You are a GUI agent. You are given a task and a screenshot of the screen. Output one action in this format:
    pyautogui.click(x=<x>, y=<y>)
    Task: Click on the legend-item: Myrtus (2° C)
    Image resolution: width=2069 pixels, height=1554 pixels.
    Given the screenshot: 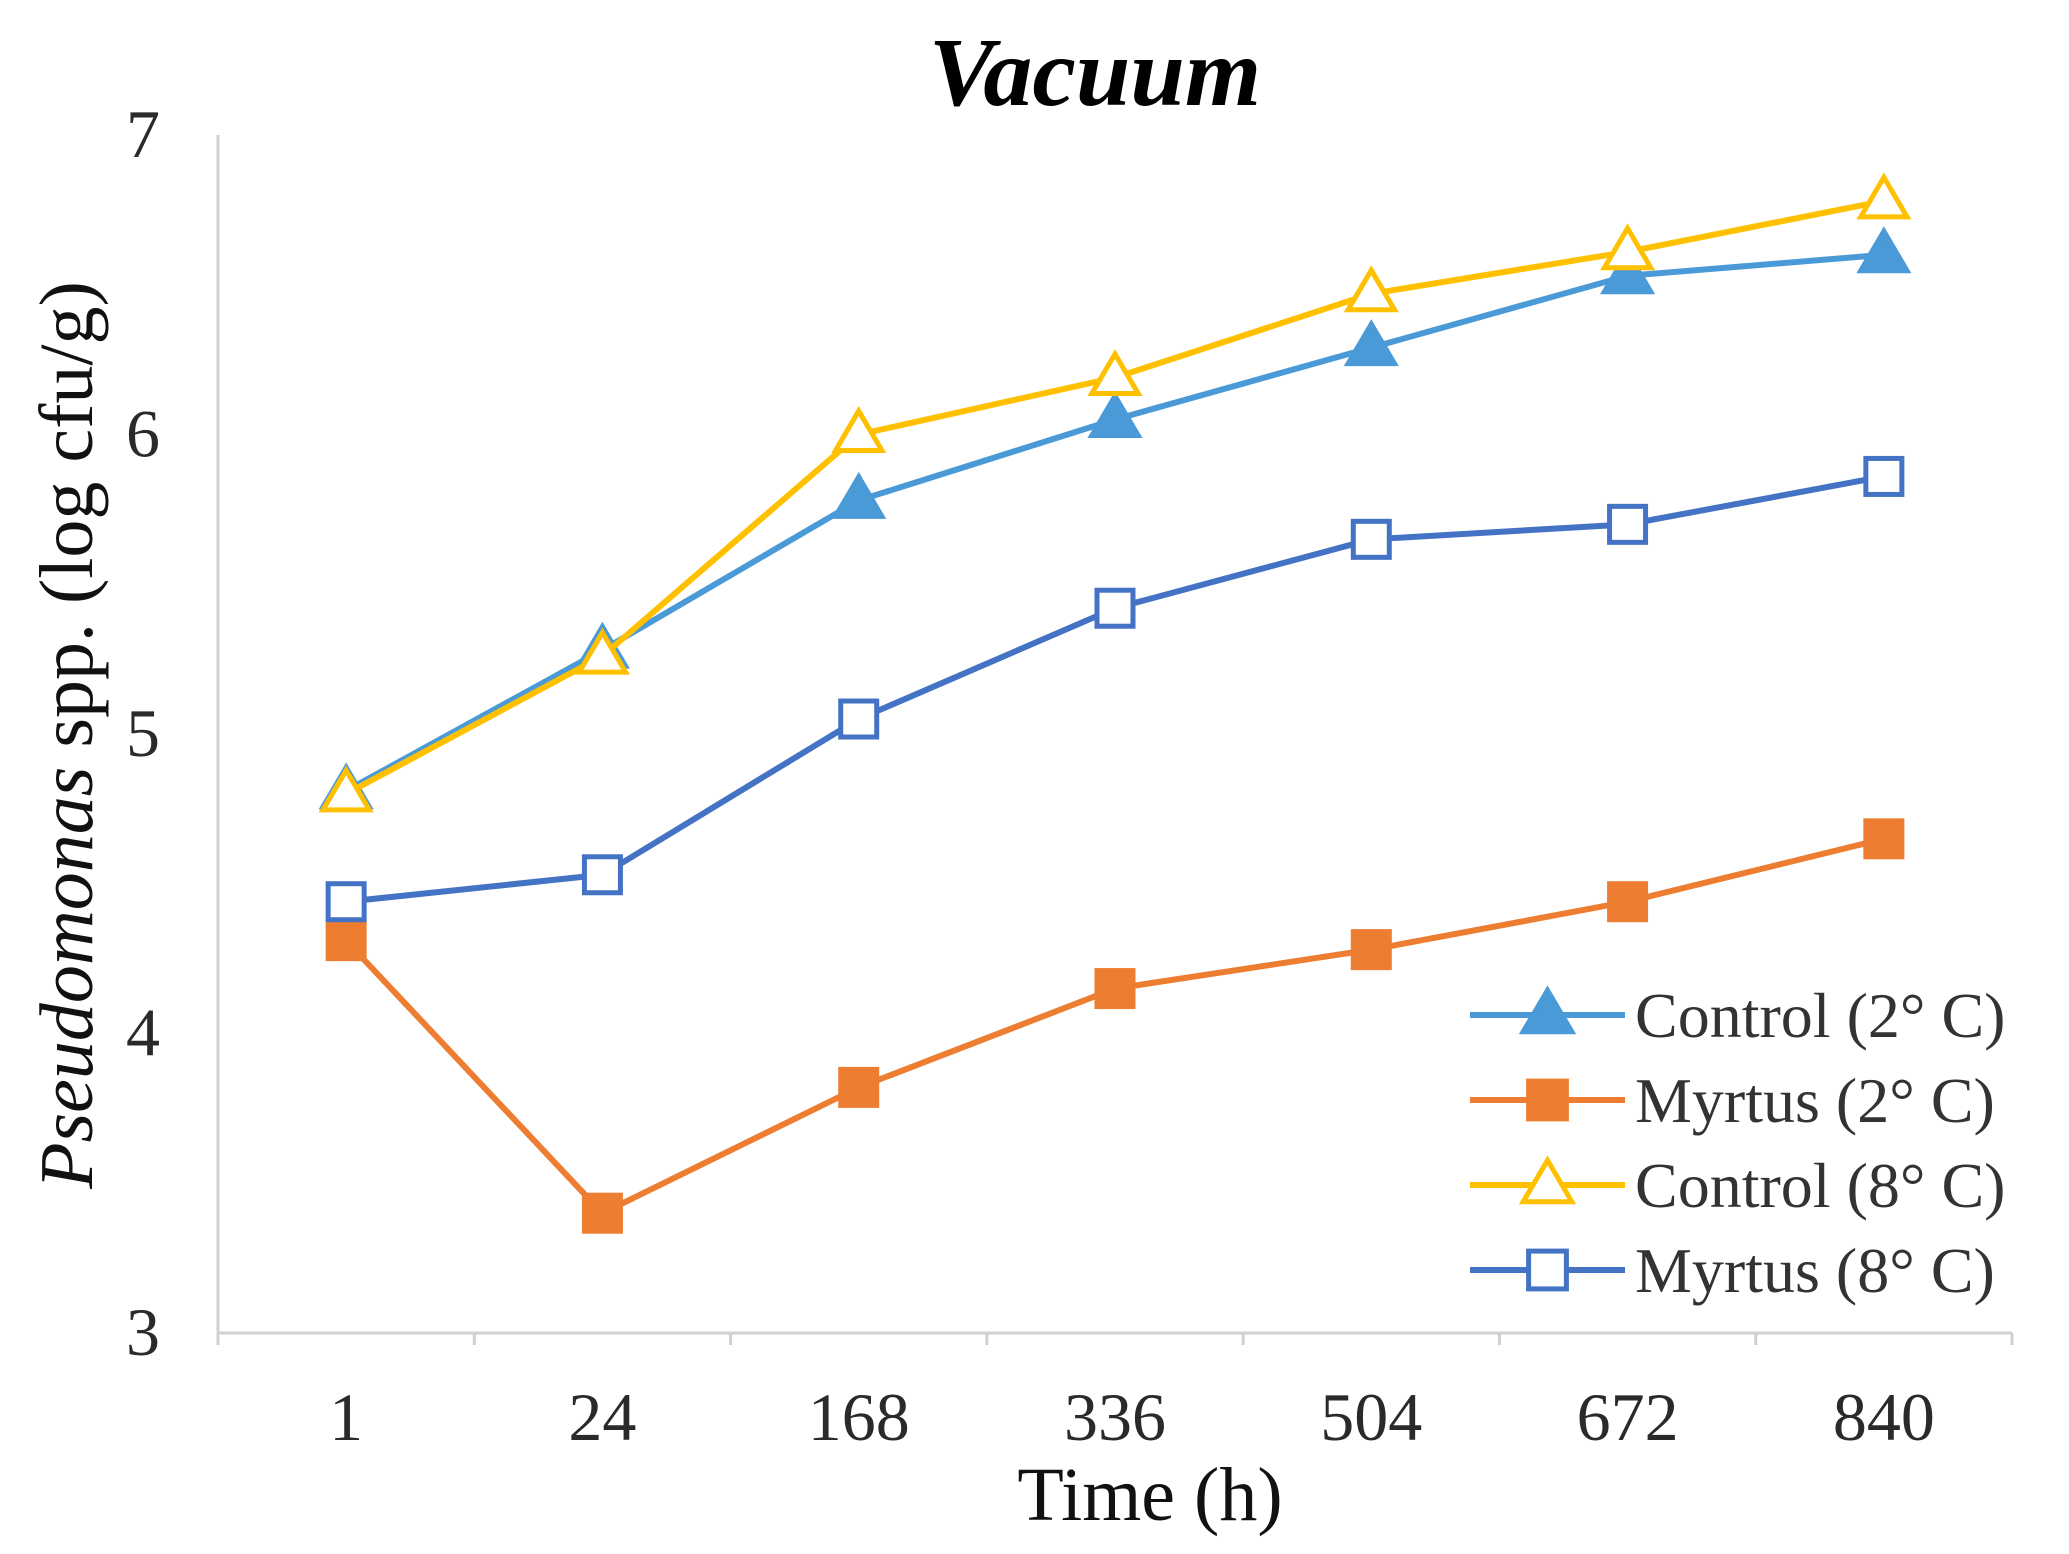 What is the action you would take?
    pyautogui.click(x=1732, y=1100)
    